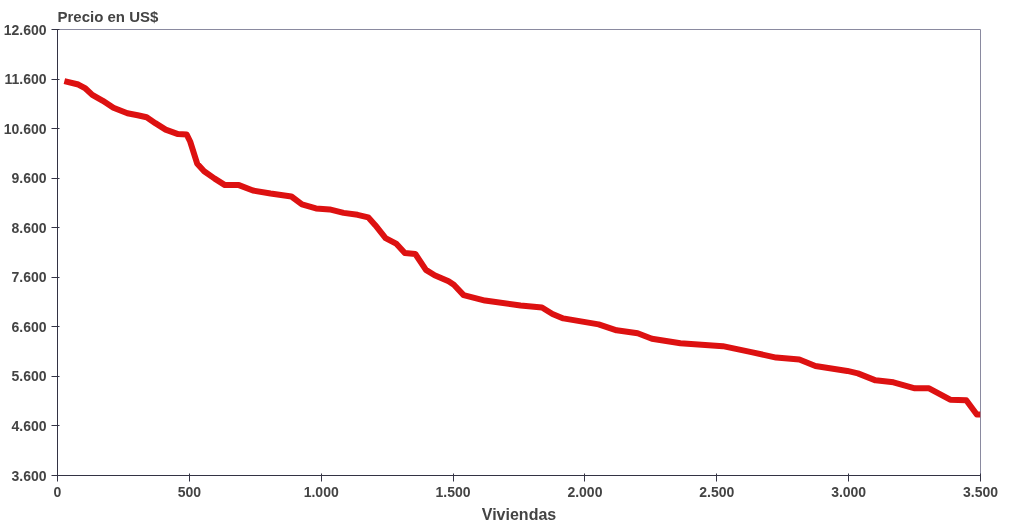 This screenshot has width=1011, height=531. Describe the element at coordinates (29, 227) in the screenshot. I see `y-tick-label: 8.600` at that location.